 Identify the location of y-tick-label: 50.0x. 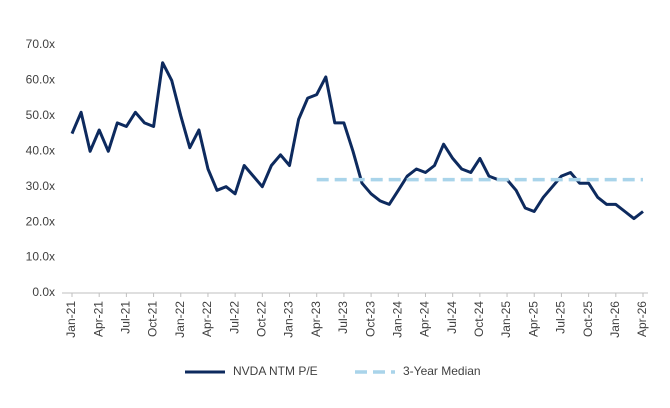
(40, 115).